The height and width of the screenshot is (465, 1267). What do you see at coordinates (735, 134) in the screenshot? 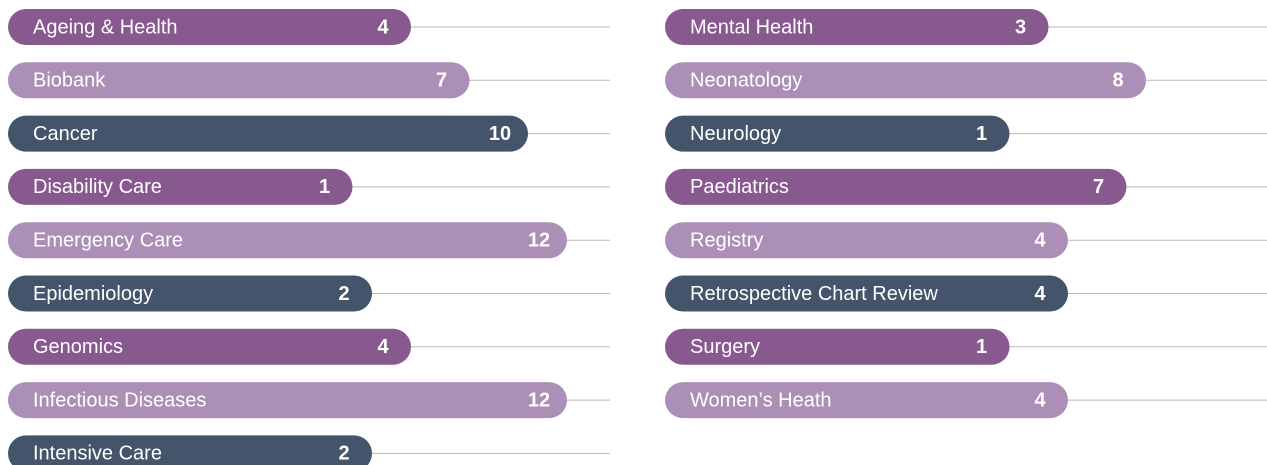
I see `category-label: Neurology` at bounding box center [735, 134].